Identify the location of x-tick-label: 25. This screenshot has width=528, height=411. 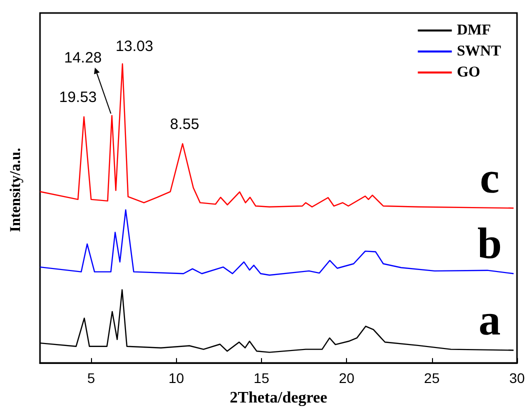
(432, 378).